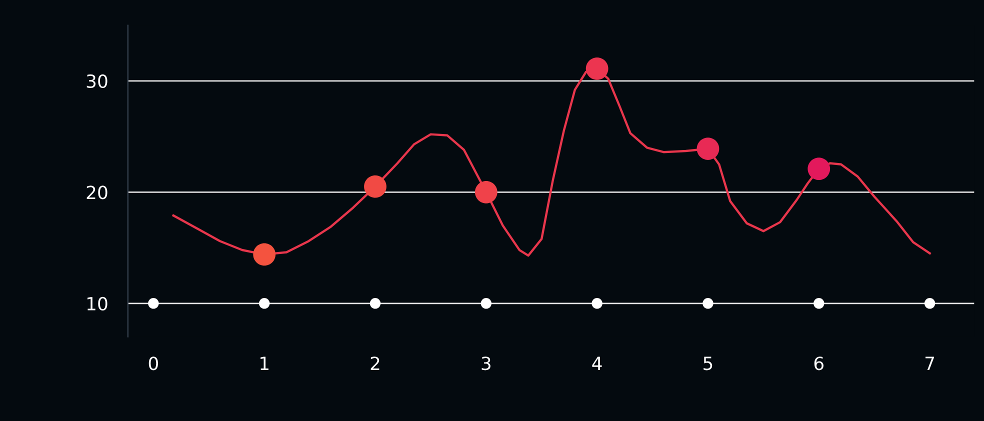  Describe the element at coordinates (819, 363) in the screenshot. I see `x-tick-label: 6` at that location.